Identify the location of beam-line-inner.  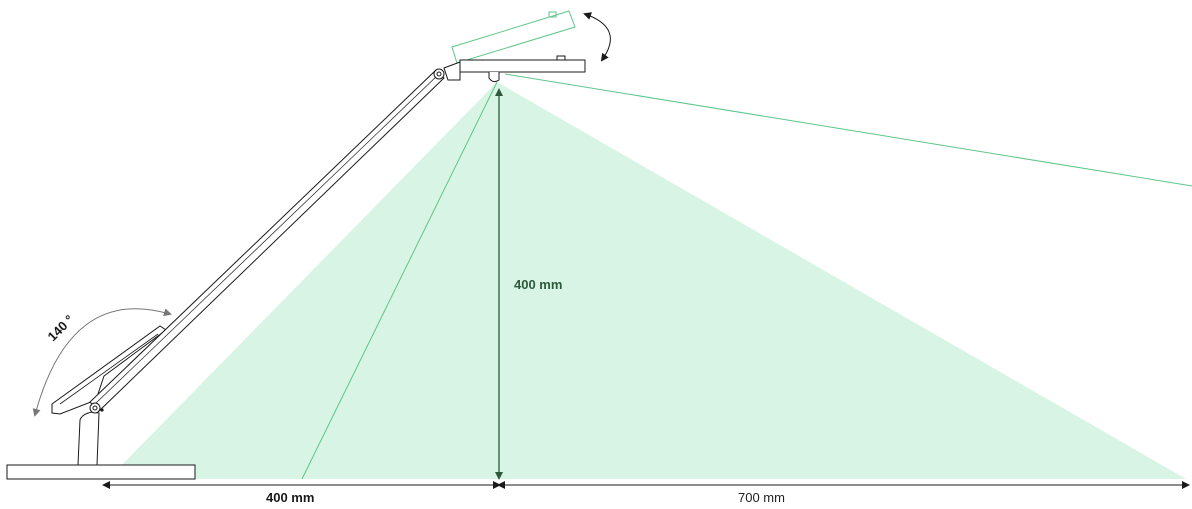
(399, 280).